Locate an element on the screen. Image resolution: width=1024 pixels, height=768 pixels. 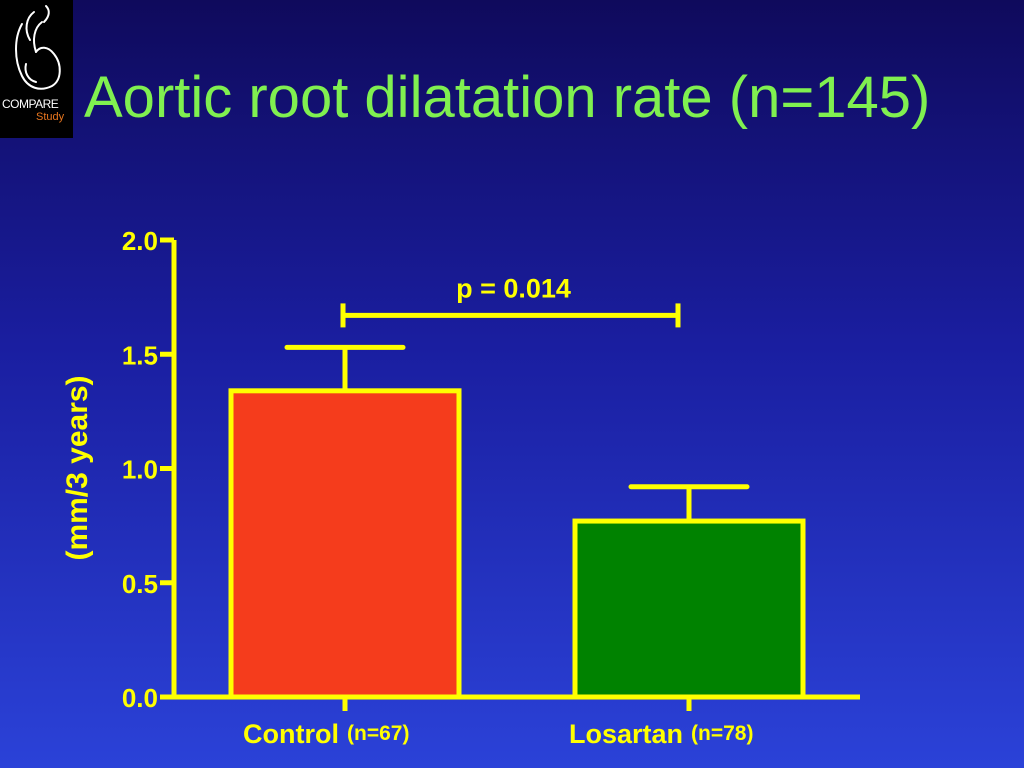
y-tick-label: 1.5 is located at coordinates (140, 355).